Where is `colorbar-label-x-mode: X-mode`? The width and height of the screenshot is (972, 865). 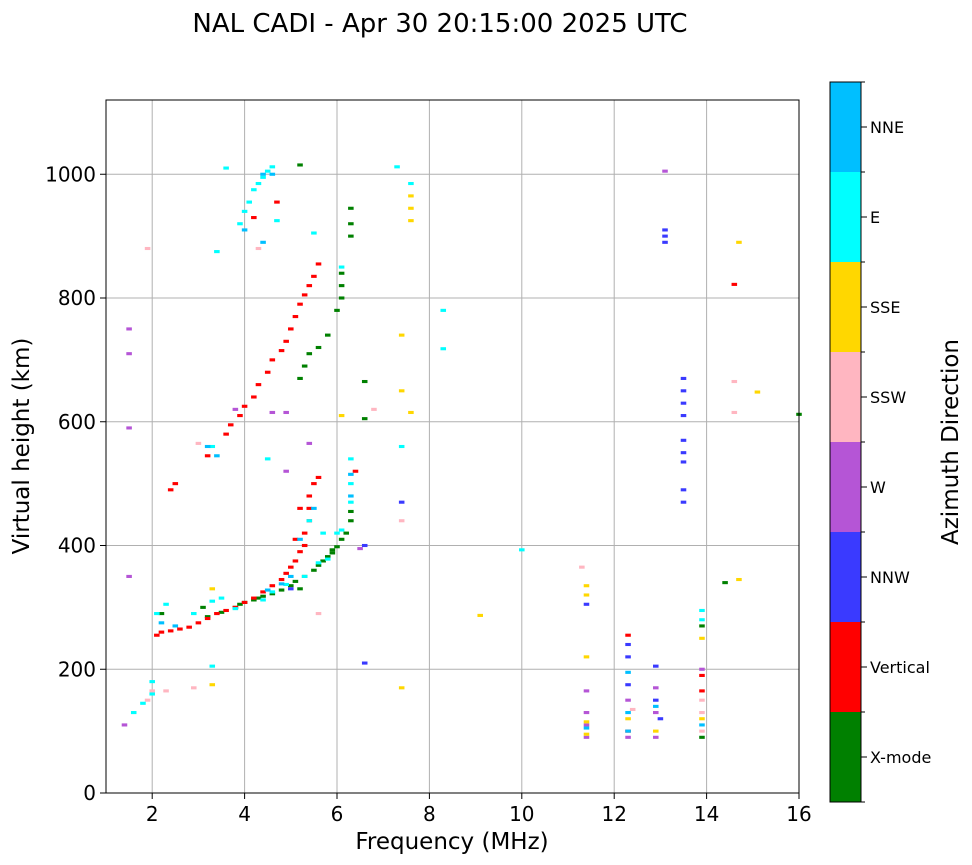 colorbar-label-x-mode: X-mode is located at coordinates (900, 757).